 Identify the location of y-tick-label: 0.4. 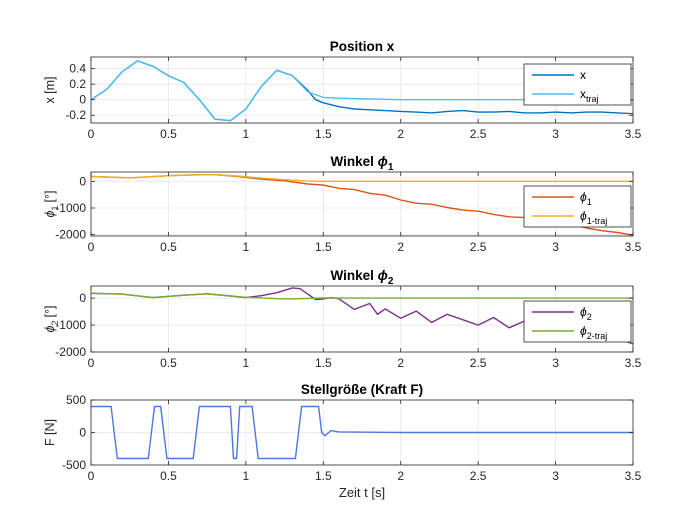
(77, 69).